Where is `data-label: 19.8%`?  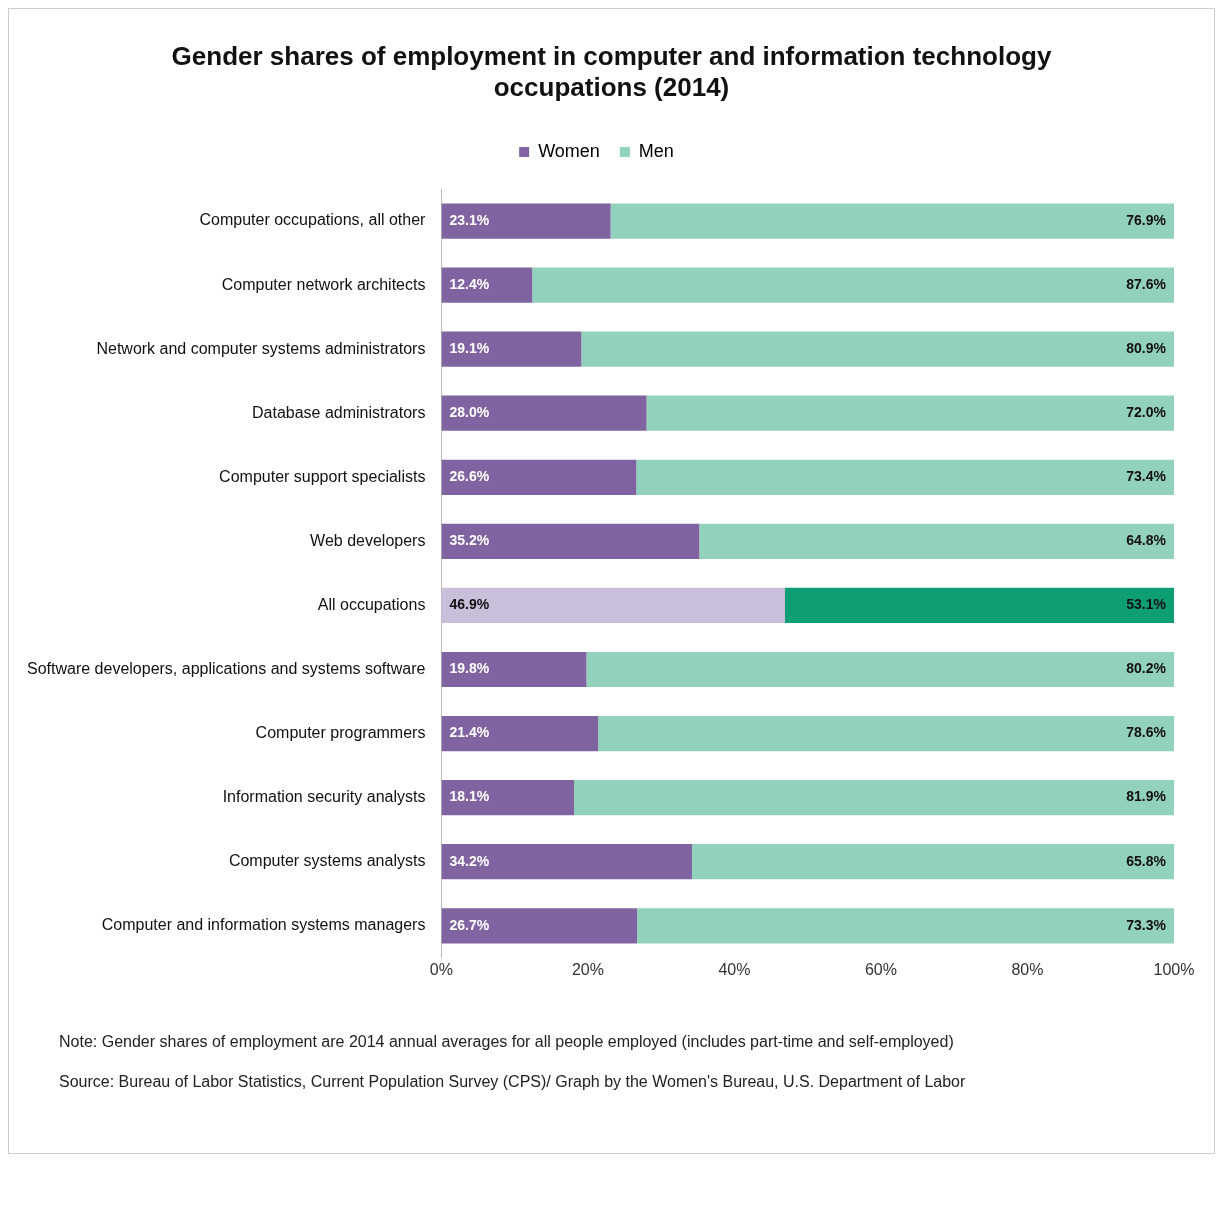 data-label: 19.8% is located at coordinates (469, 668).